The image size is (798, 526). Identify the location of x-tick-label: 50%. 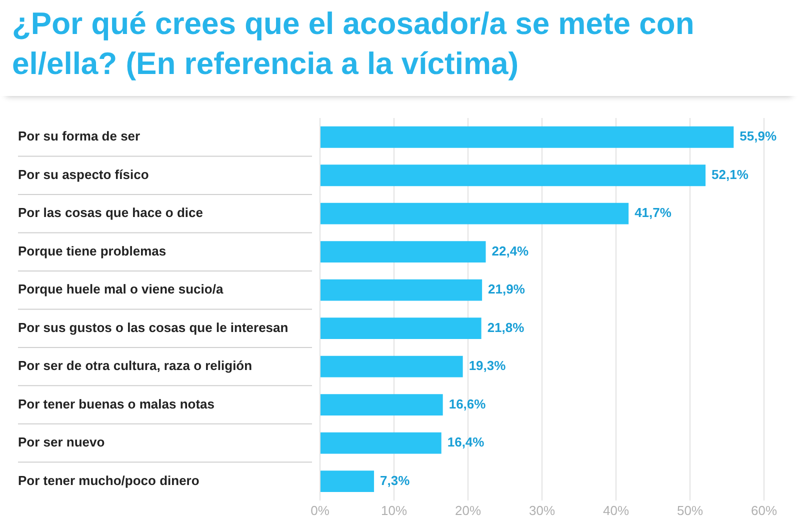
(690, 510).